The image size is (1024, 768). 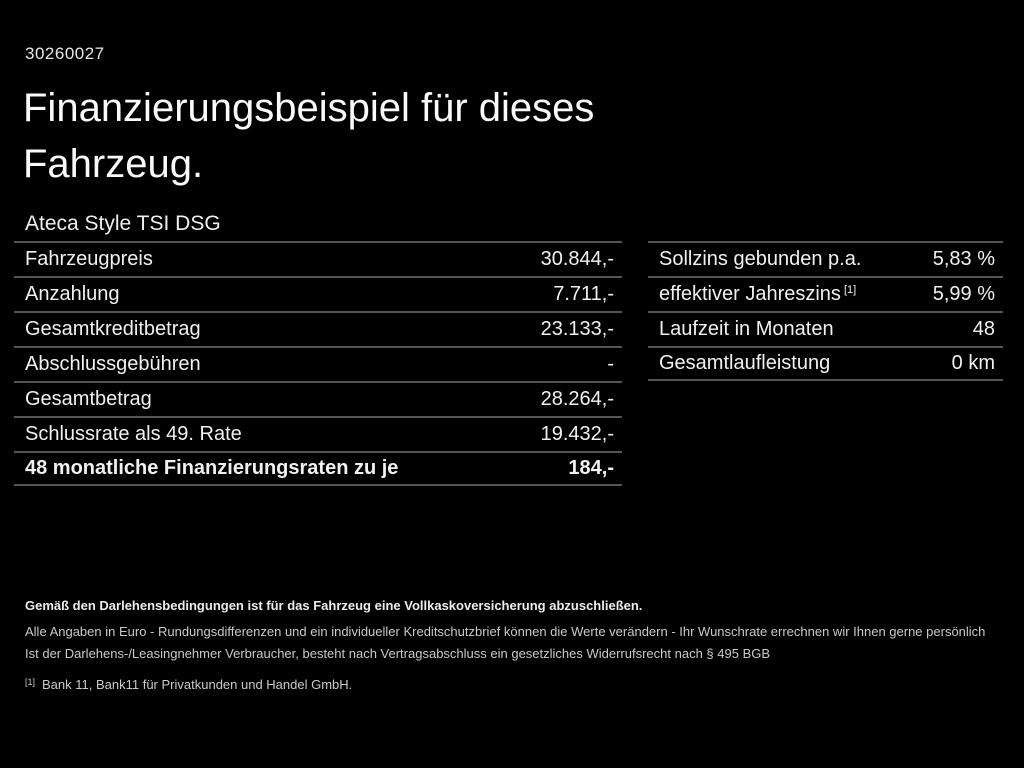 I want to click on row-value: -, so click(x=610, y=364).